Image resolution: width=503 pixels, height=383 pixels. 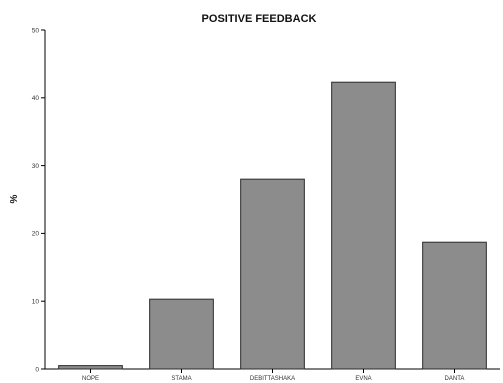 What do you see at coordinates (363, 379) in the screenshot?
I see `x-tick-label: EVNA` at bounding box center [363, 379].